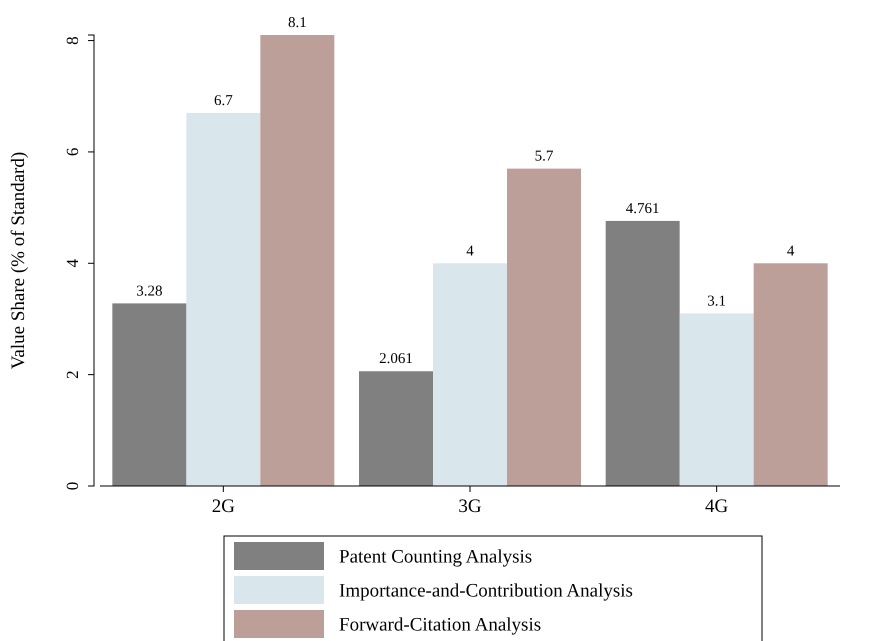 This screenshot has width=871, height=641. I want to click on data-label: 2.061, so click(396, 359).